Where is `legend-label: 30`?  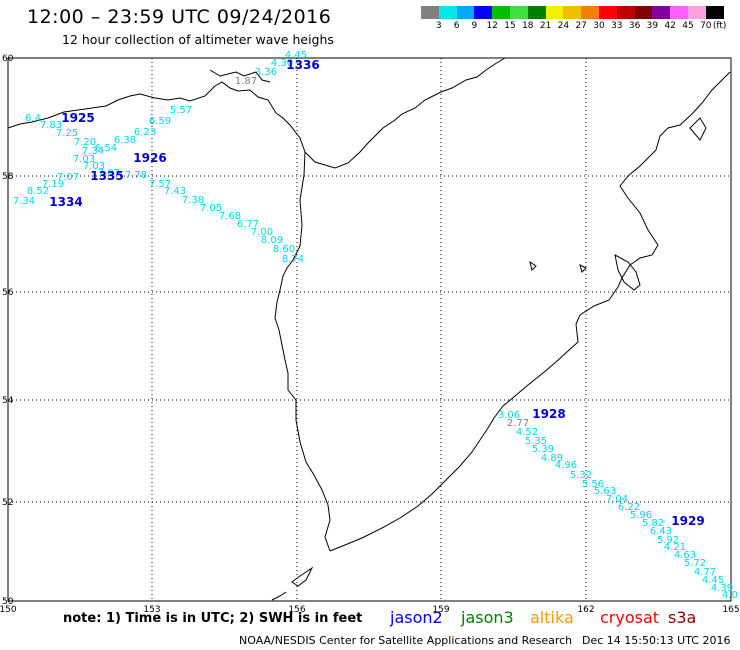 legend-label: 30 is located at coordinates (599, 26).